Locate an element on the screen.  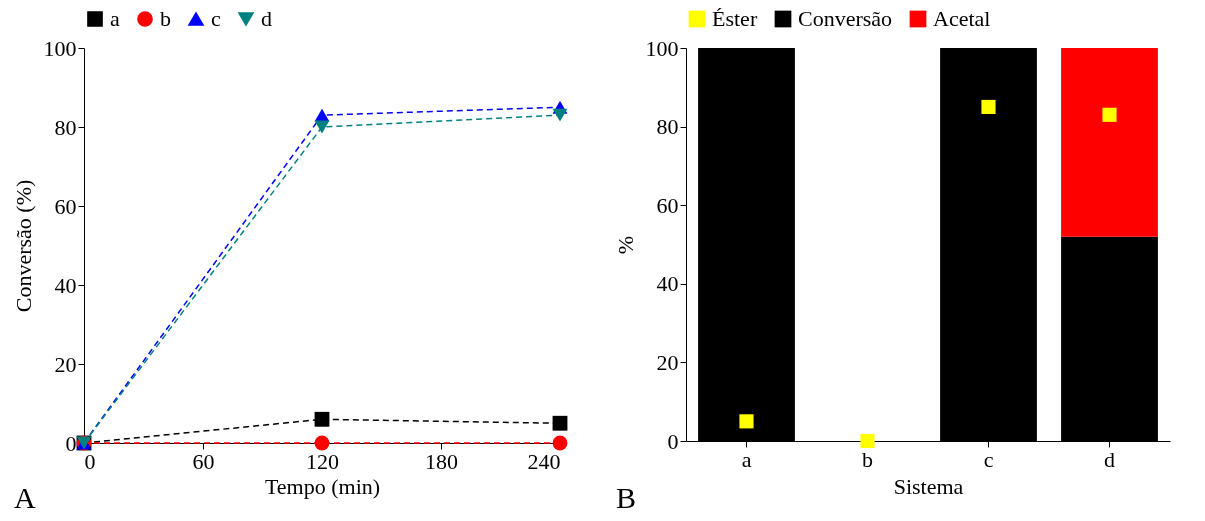
text: B is located at coordinates (626, 498).